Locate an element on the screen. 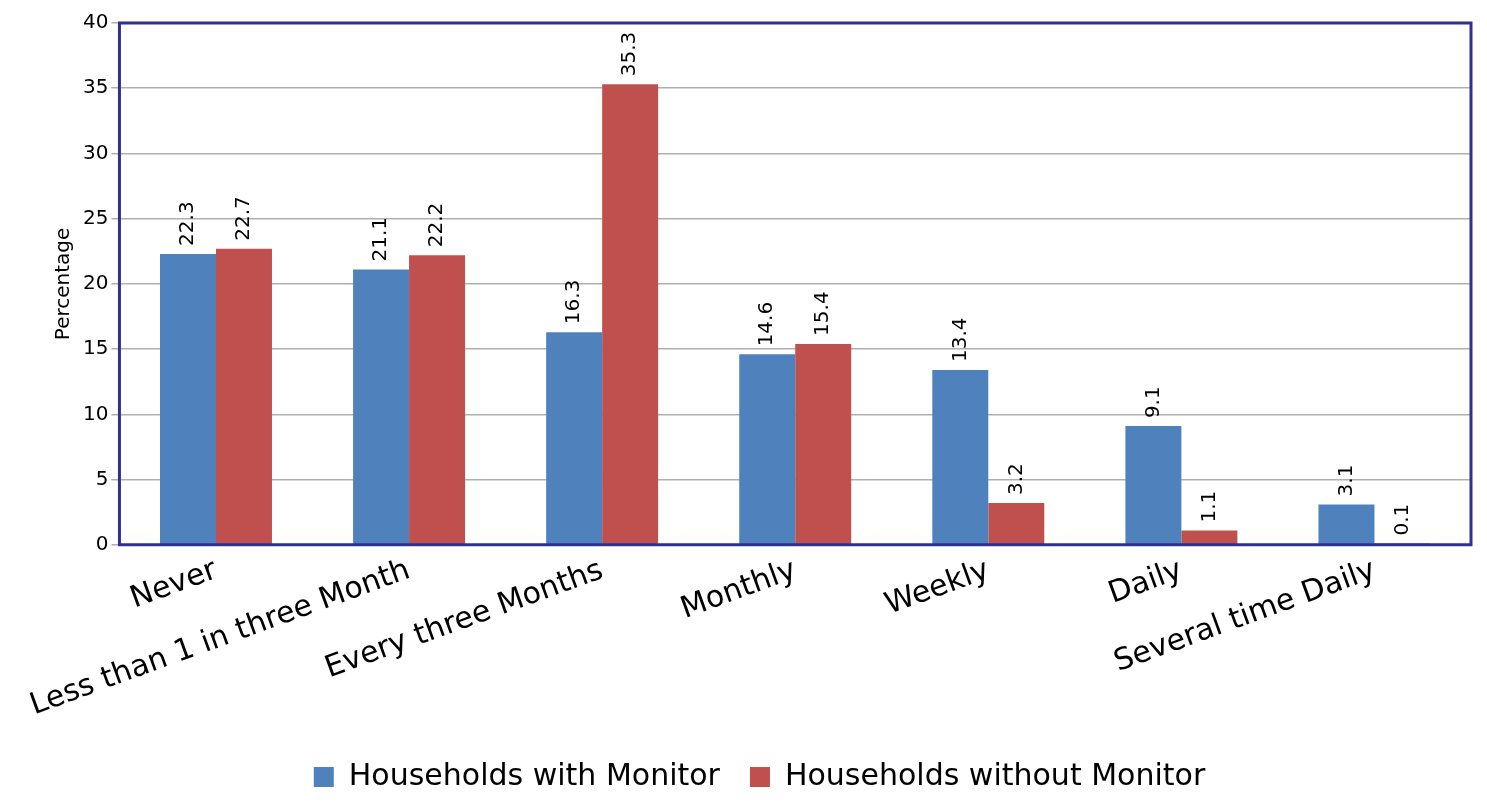 Image resolution: width=1487 pixels, height=810 pixels. data-label: 22.7 is located at coordinates (242, 218).